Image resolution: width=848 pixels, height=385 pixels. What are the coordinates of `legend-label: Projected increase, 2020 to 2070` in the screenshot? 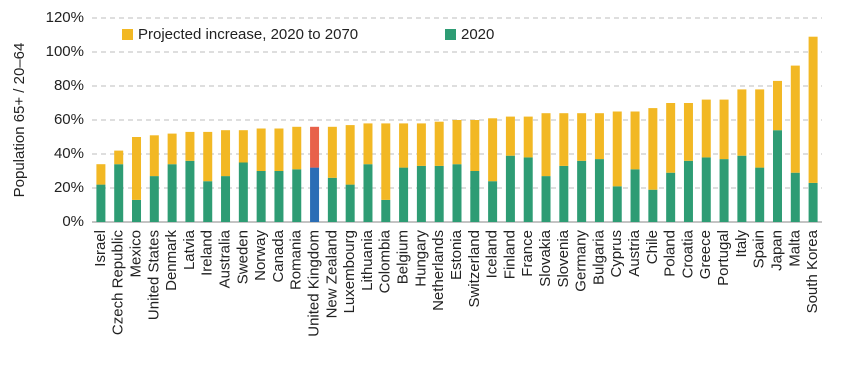 It's located at (248, 34).